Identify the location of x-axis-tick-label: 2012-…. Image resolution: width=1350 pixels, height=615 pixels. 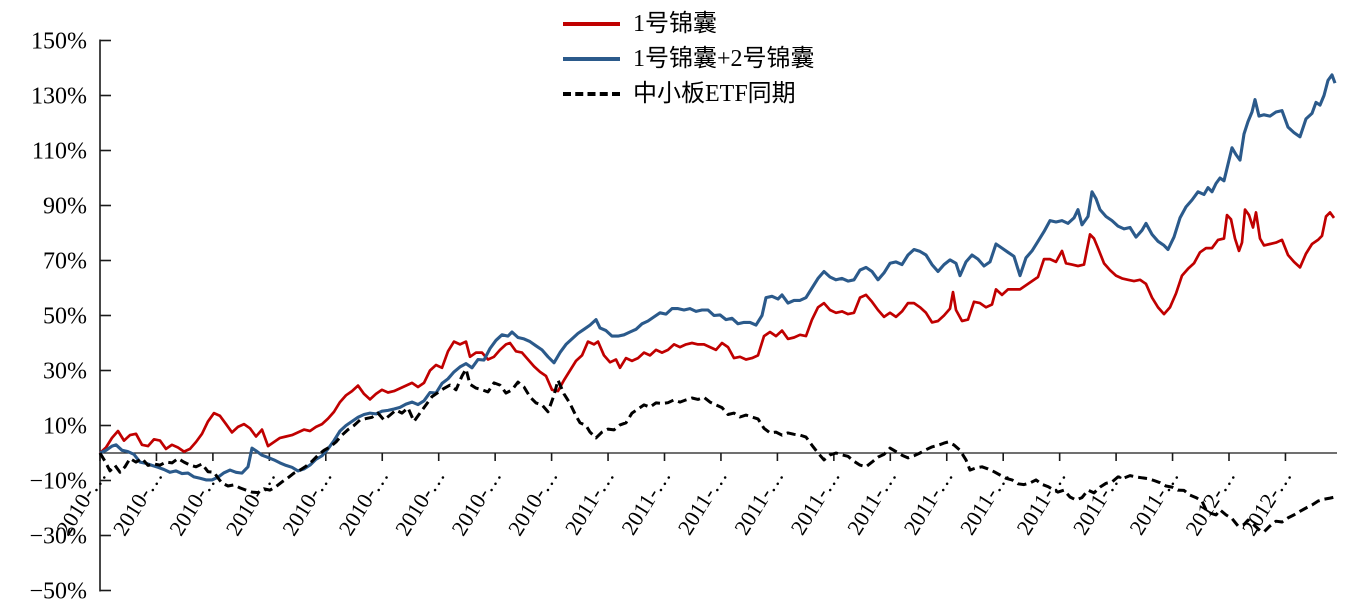
(1210, 501).